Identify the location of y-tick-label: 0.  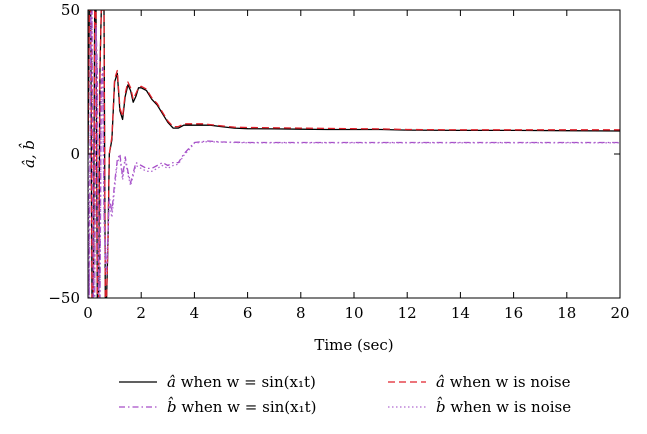
(75, 154).